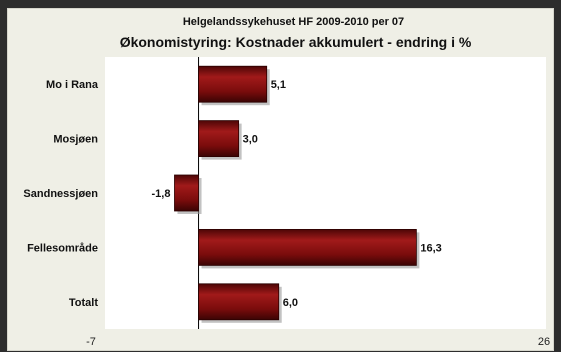 The width and height of the screenshot is (561, 352). Describe the element at coordinates (83, 303) in the screenshot. I see `category-label: Totalt` at that location.